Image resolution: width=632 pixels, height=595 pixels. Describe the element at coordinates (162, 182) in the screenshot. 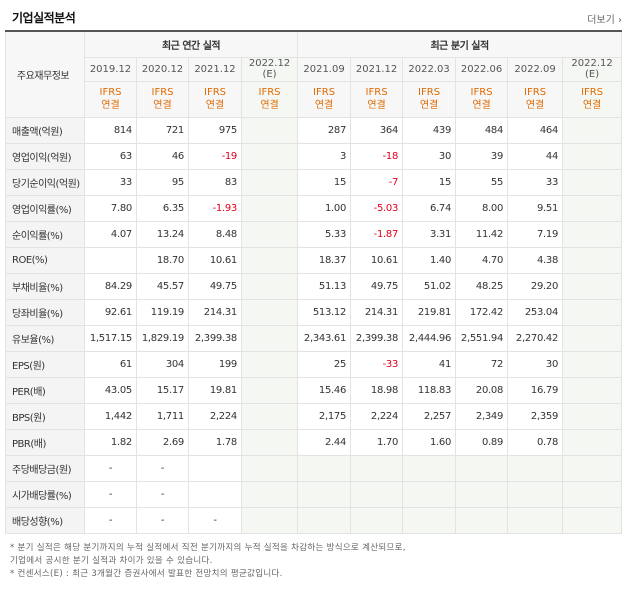

I see `table-cell: 95` at that location.